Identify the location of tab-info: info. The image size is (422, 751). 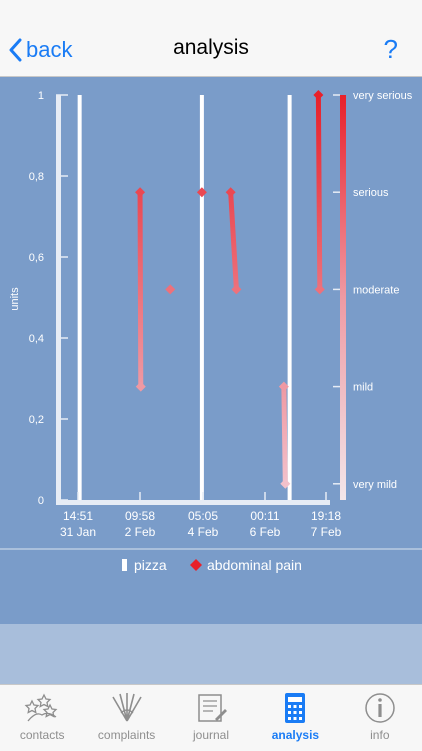
(380, 718).